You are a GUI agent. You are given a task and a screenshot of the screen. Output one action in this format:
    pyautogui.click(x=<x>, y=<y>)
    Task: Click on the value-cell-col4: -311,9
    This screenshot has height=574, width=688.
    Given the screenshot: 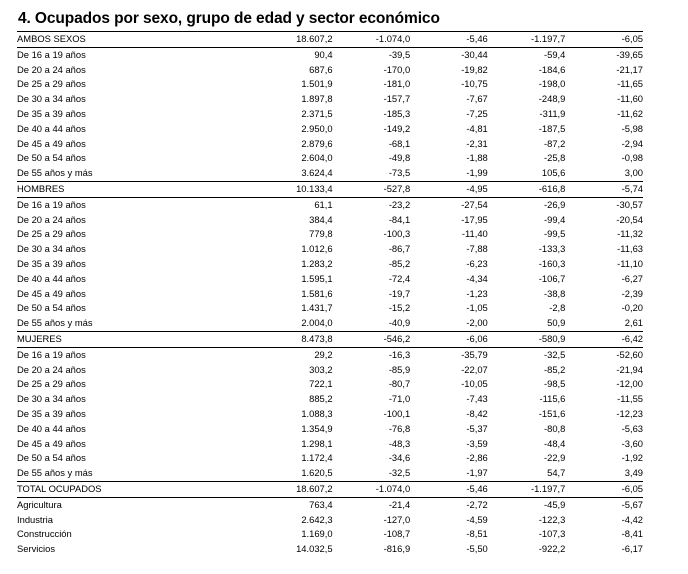 What is the action you would take?
    pyautogui.click(x=552, y=113)
    